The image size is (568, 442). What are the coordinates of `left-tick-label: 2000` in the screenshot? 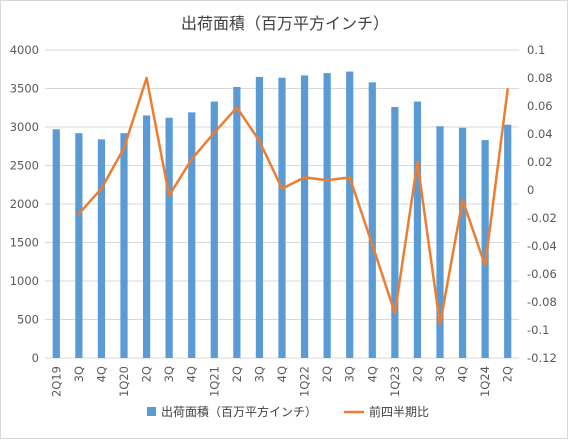 It's located at (24, 204).